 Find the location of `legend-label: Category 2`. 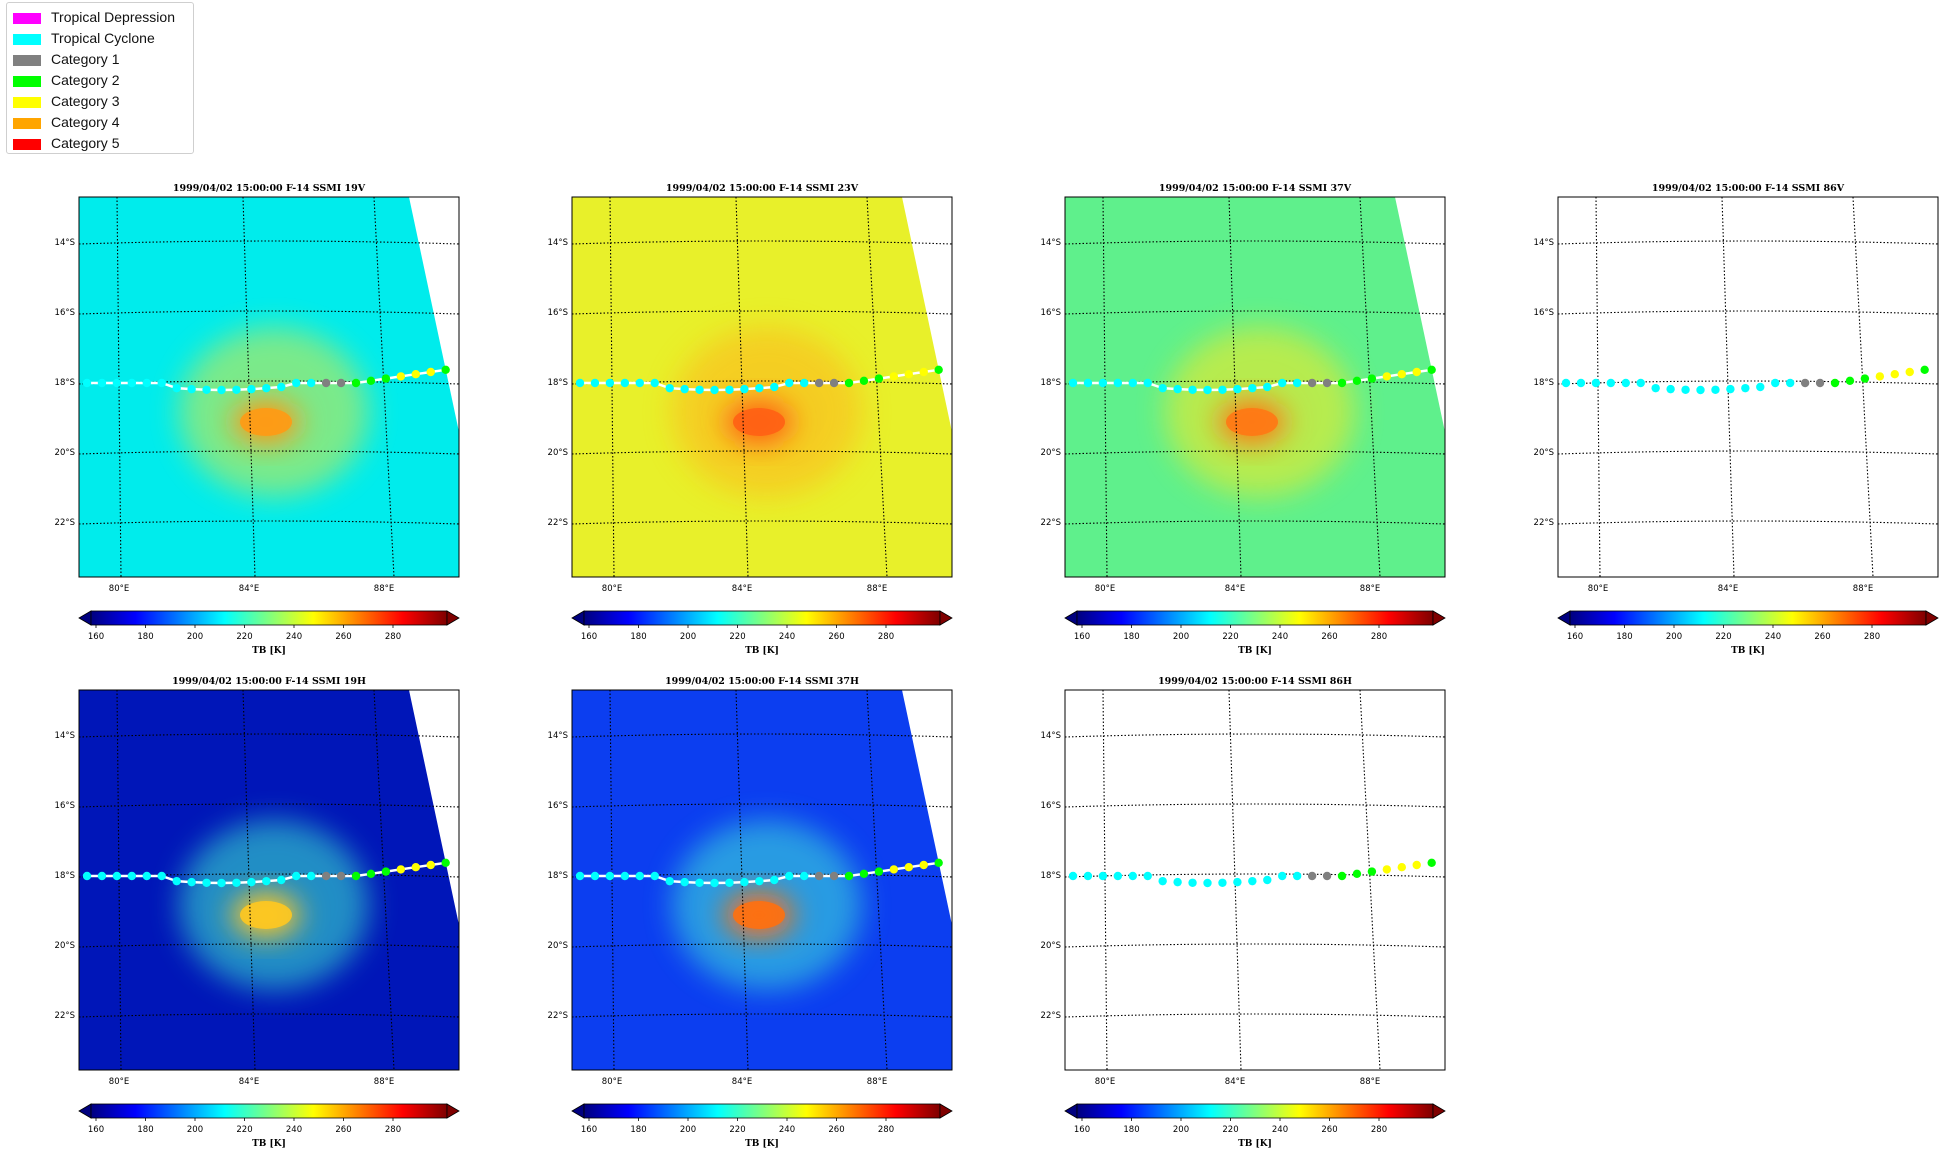

legend-label: Category 2 is located at coordinates (85, 80).